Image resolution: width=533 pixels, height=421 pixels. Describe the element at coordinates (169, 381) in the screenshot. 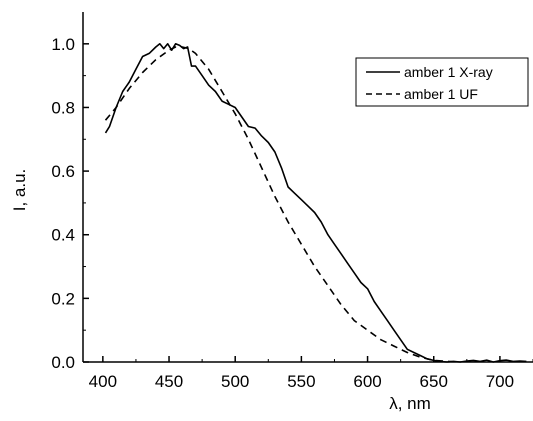

I see `x-tick-label: 450` at that location.